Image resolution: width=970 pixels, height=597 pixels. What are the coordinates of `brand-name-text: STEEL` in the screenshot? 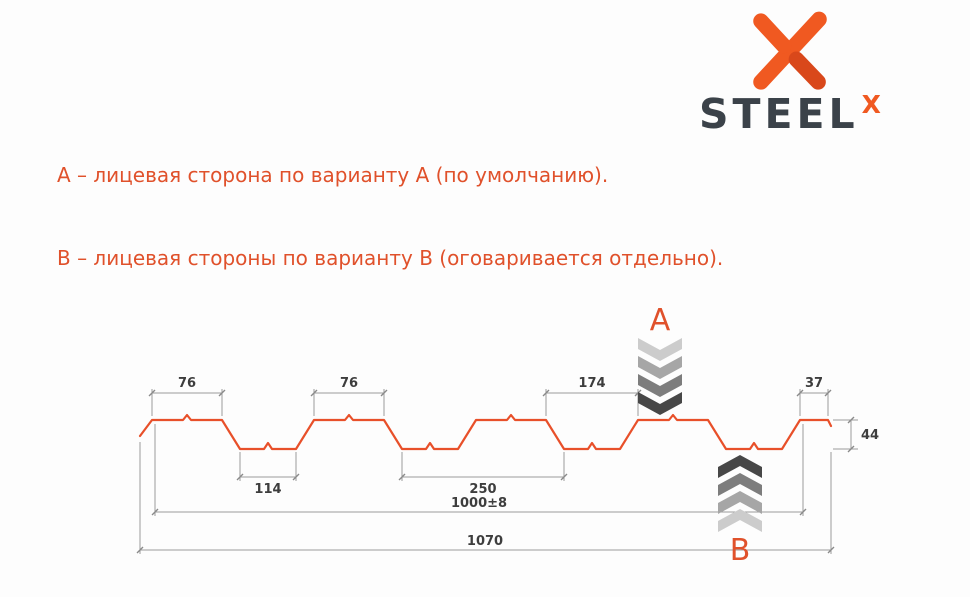 It's located at (779, 114).